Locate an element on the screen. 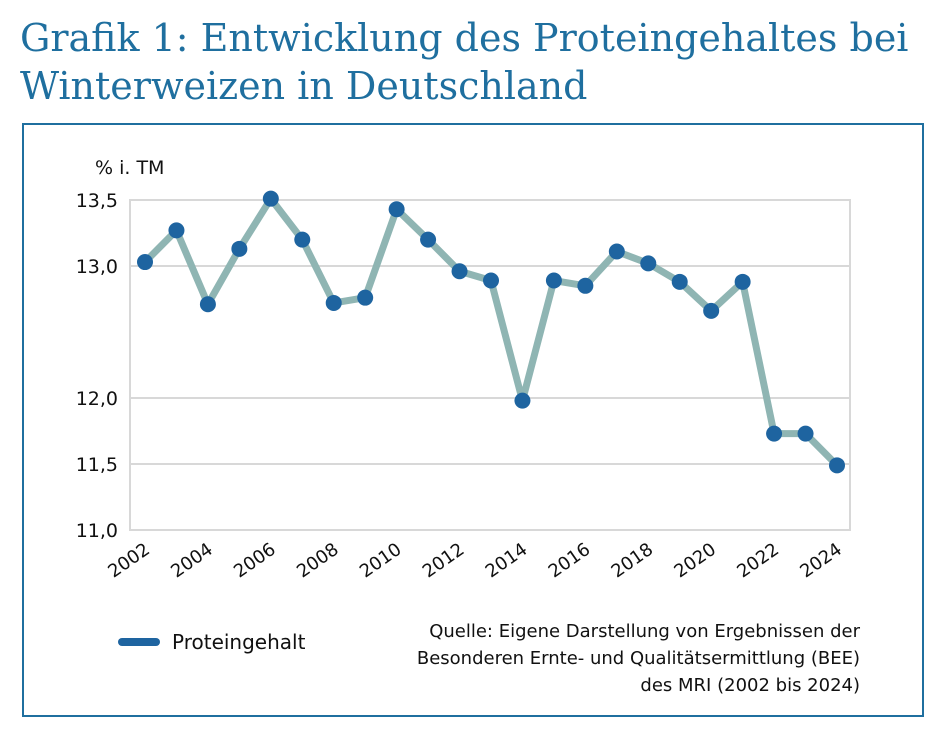 Image resolution: width=950 pixels, height=732 pixels. y-tick-label: 13,0 is located at coordinates (97, 267).